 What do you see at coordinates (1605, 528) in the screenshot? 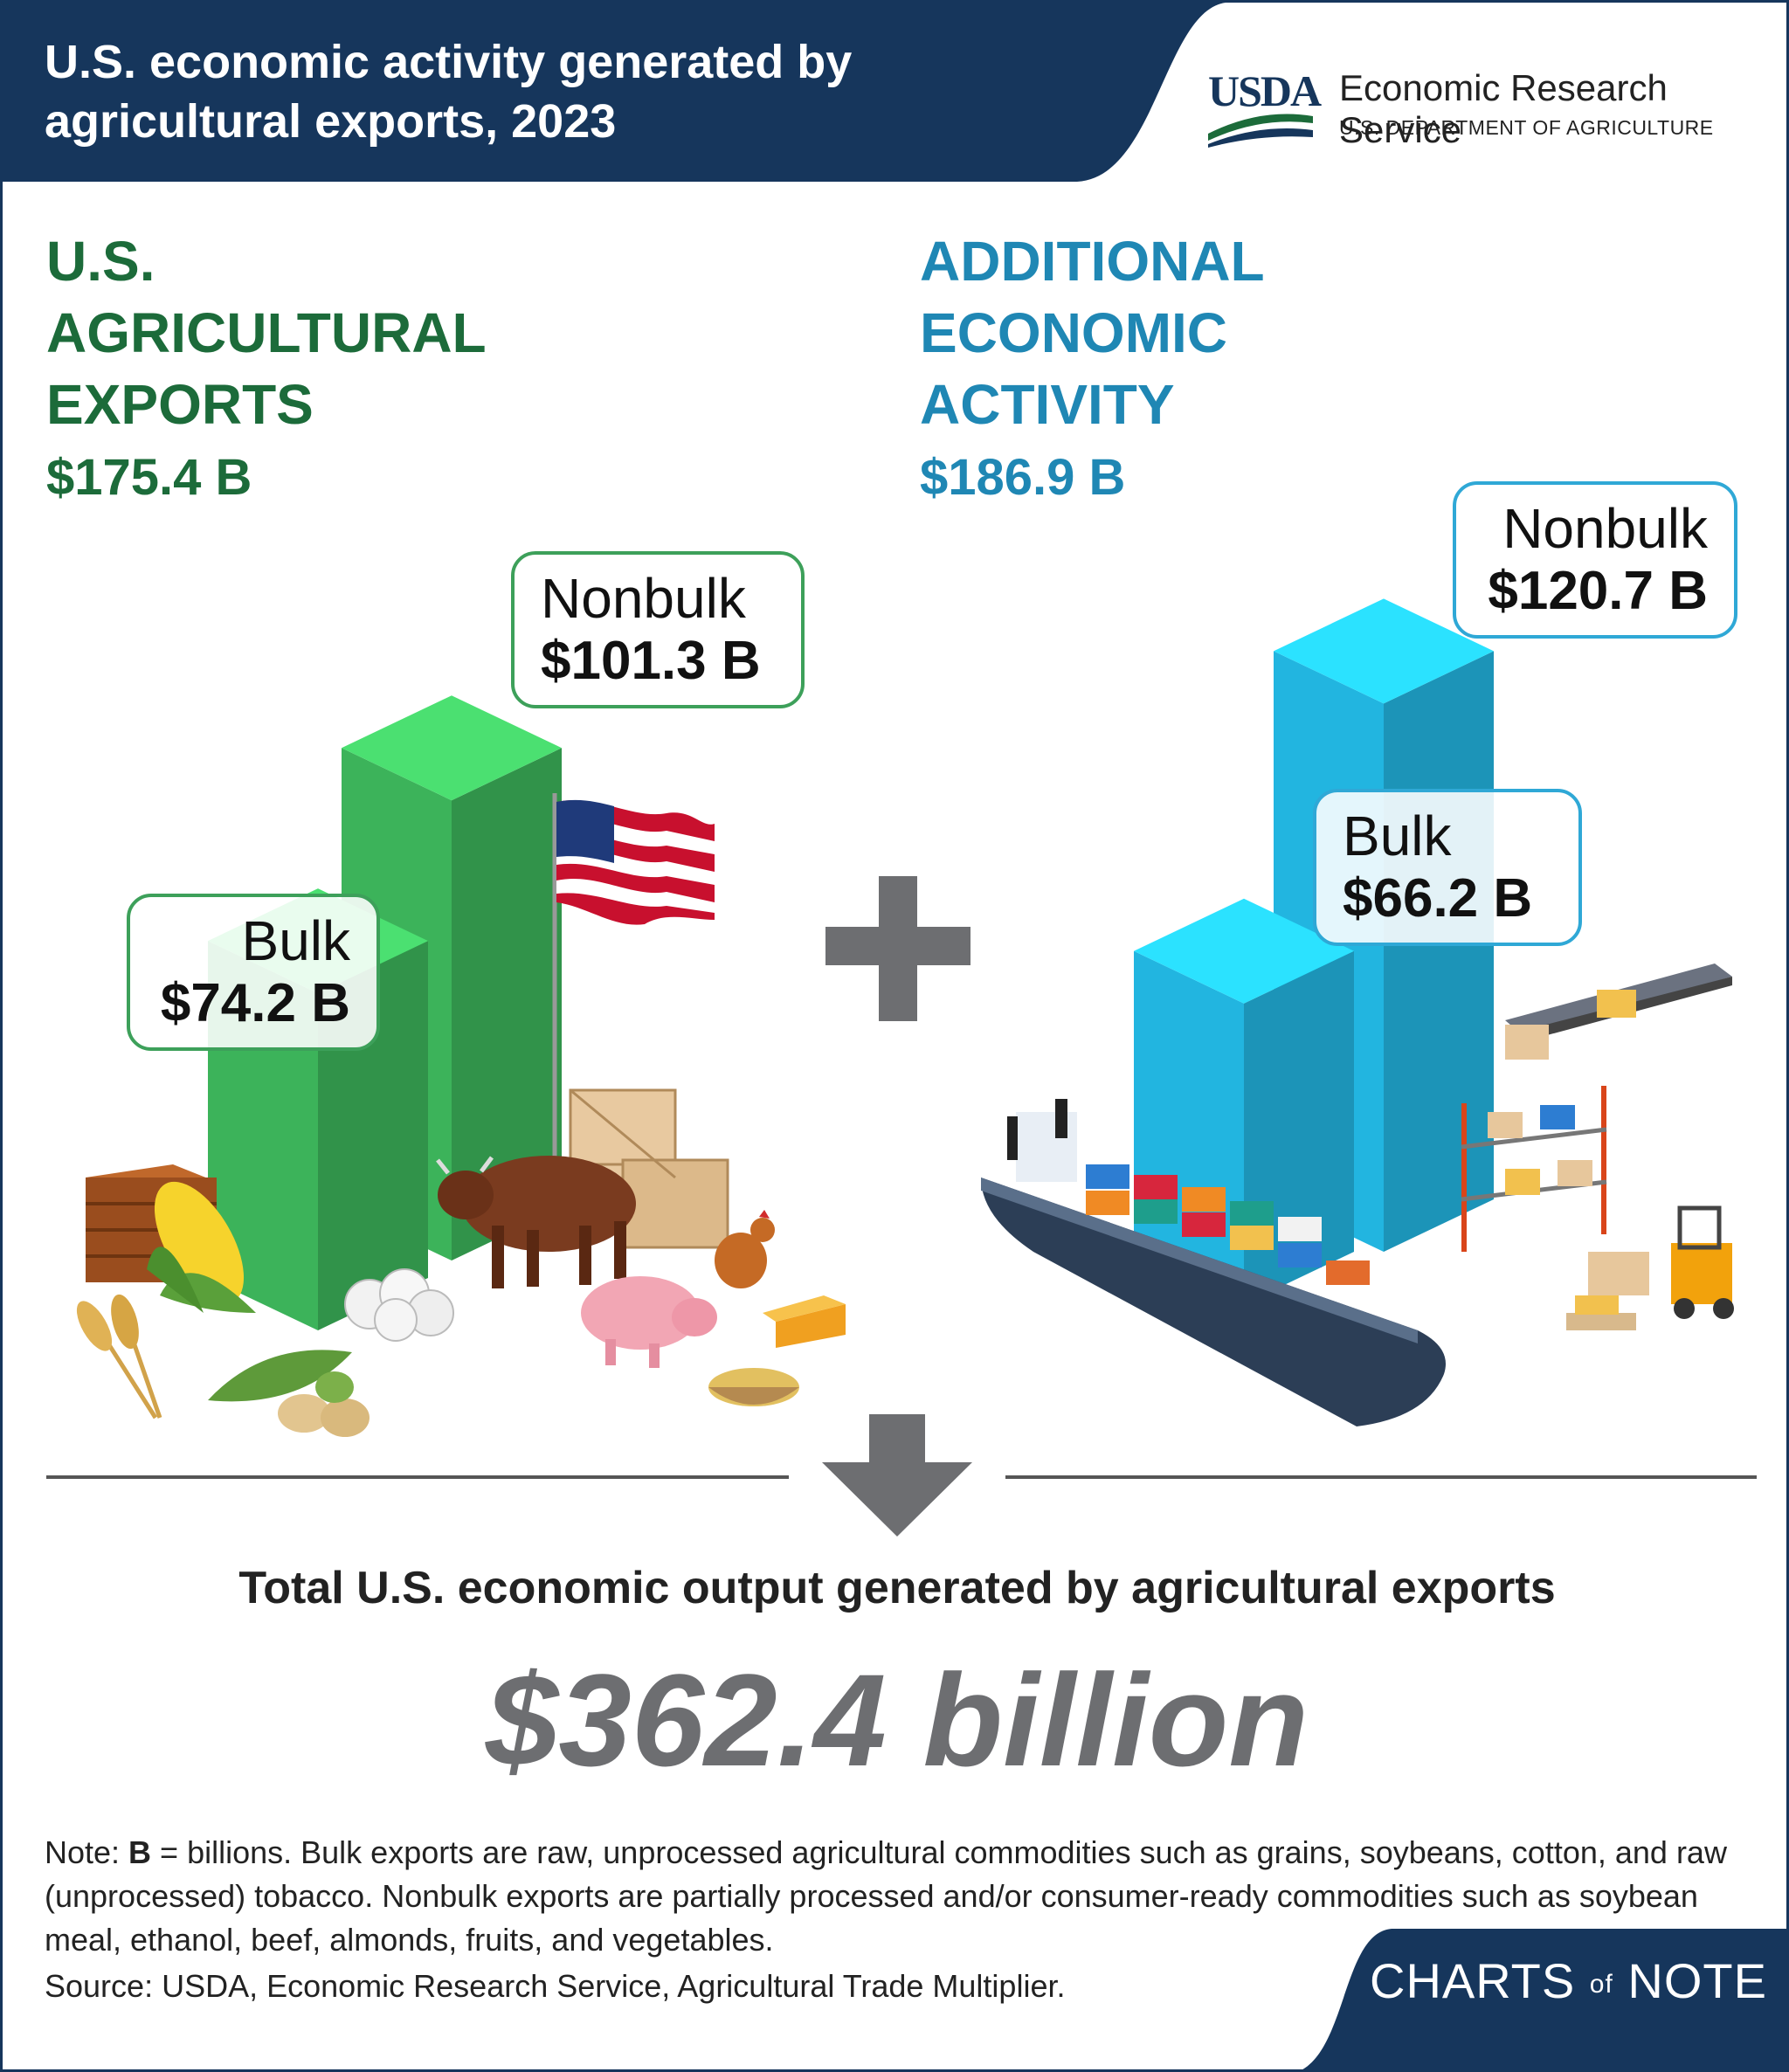
I see `right-nonbulk-label: Nonbulk` at bounding box center [1605, 528].